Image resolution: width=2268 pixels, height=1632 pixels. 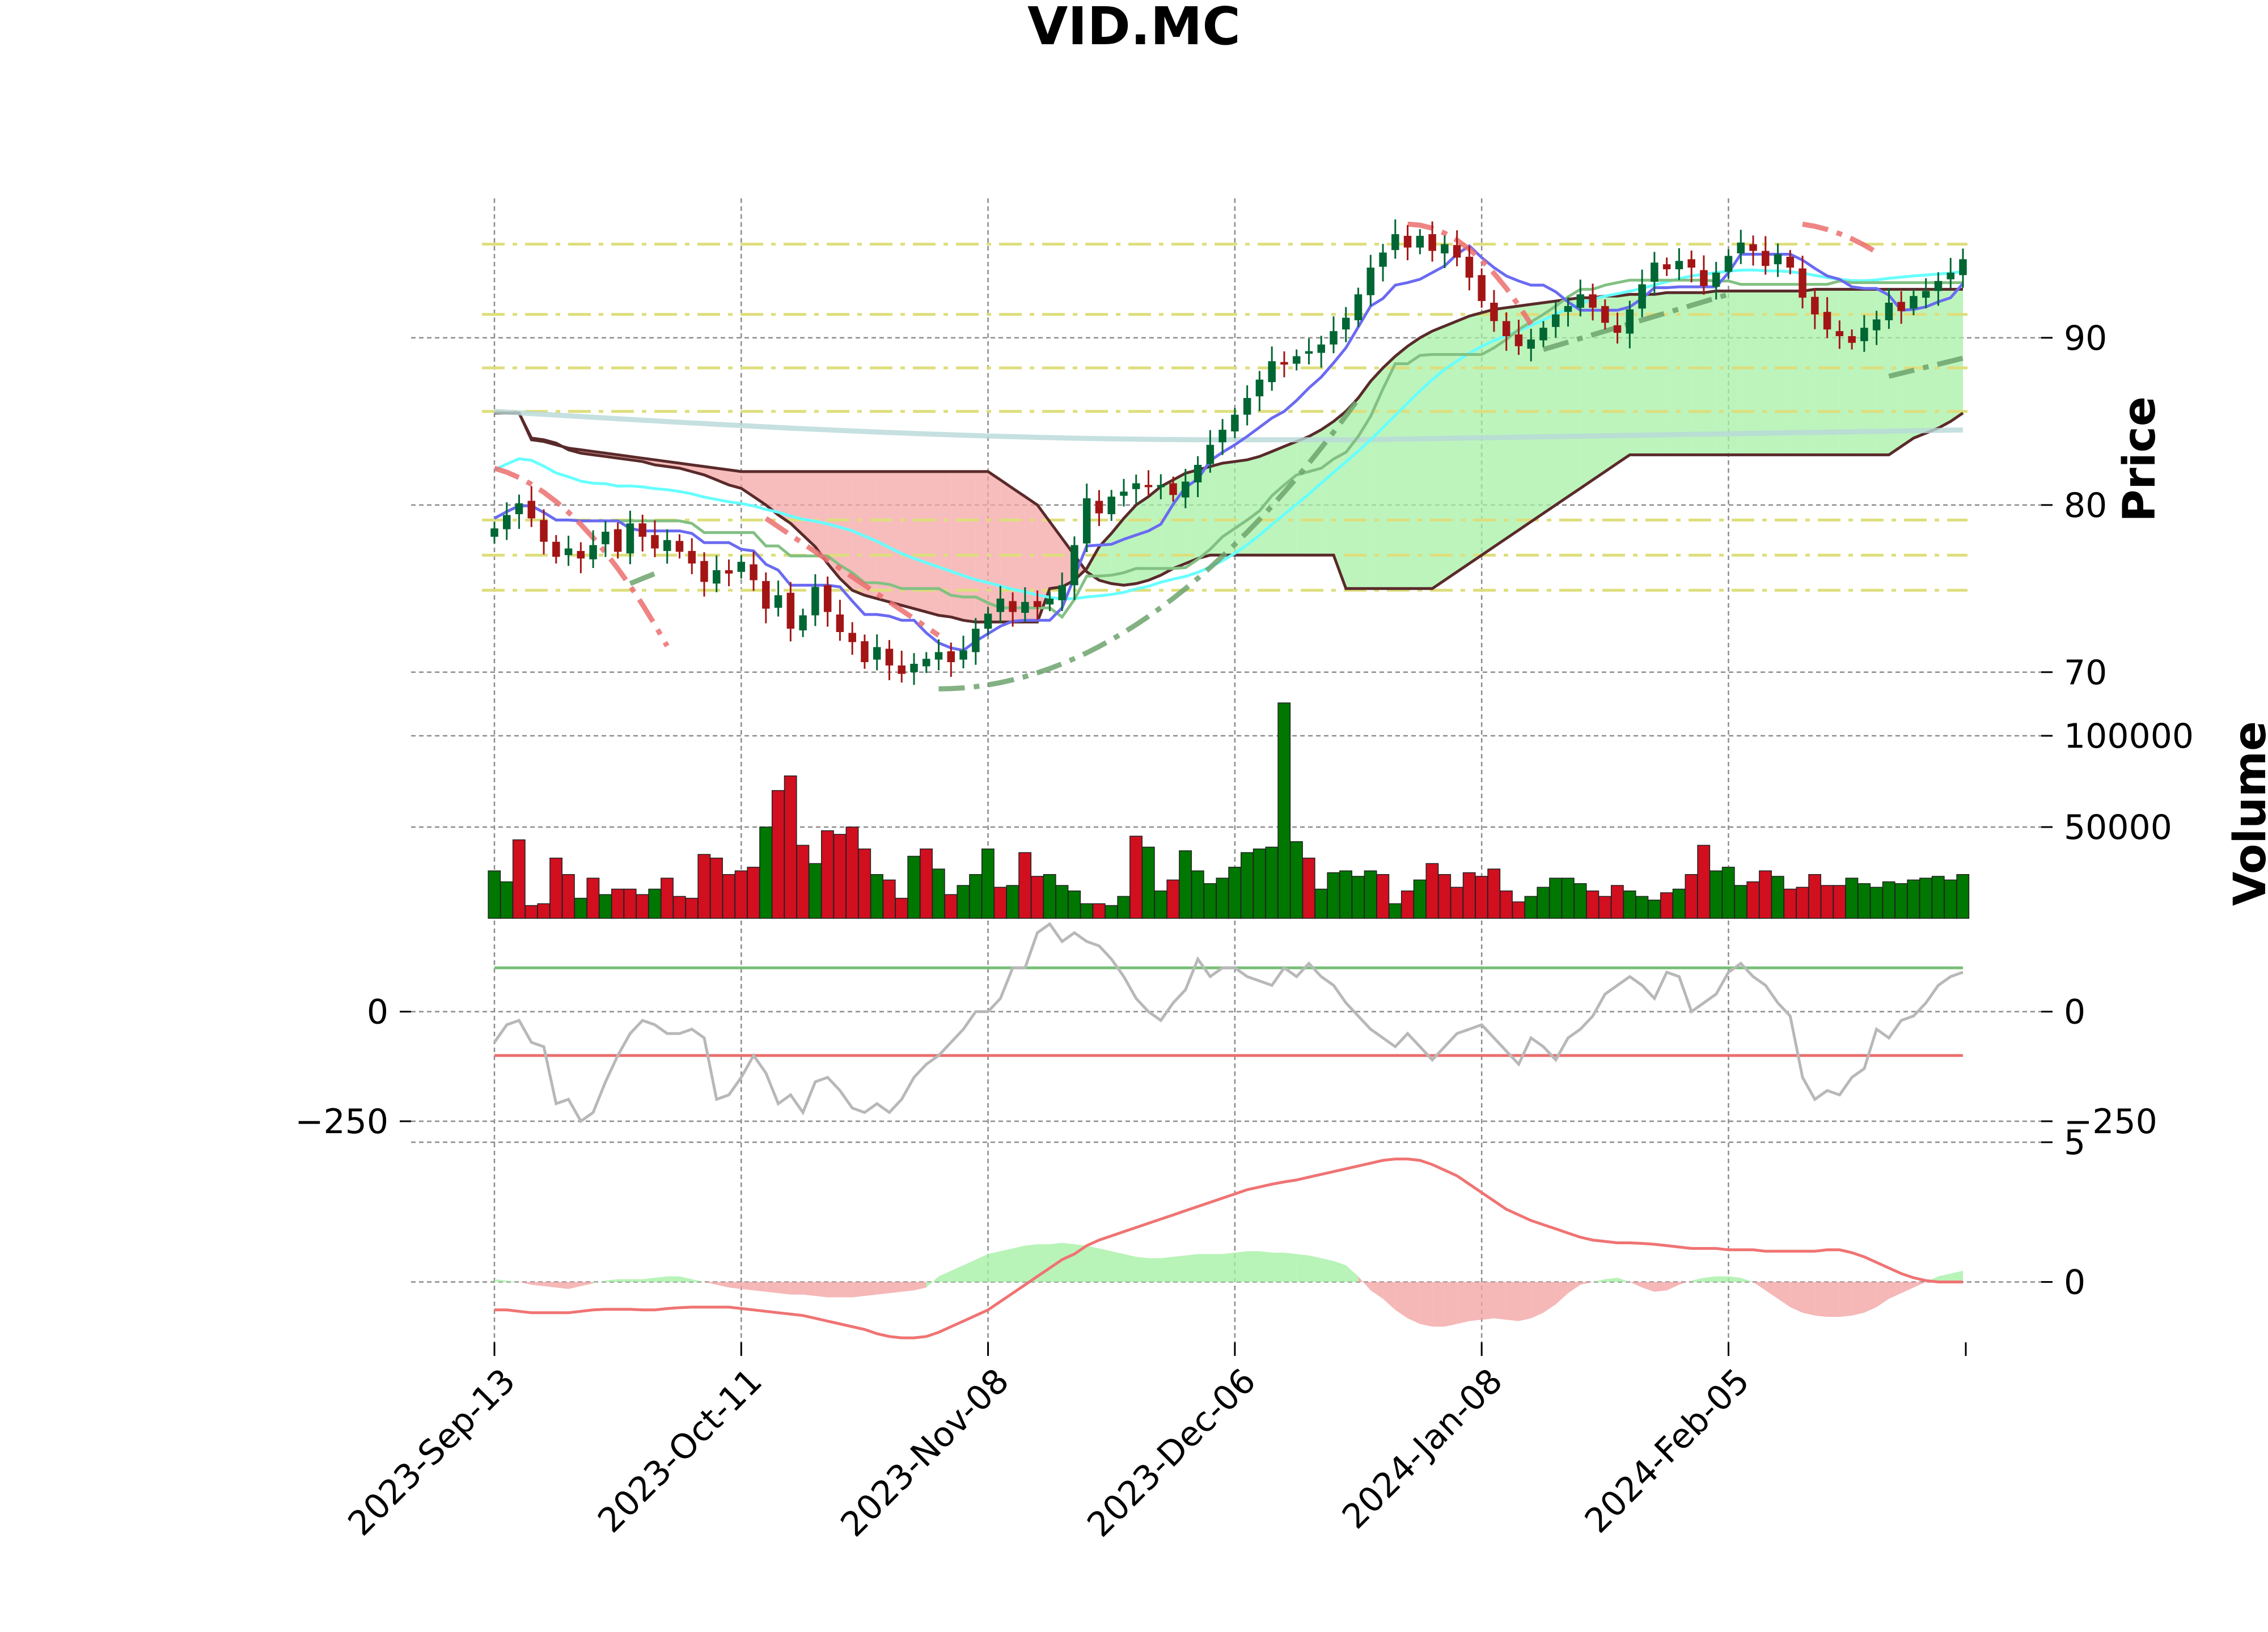 What do you see at coordinates (2118, 827) in the screenshot?
I see `y-tick-label: 50000` at bounding box center [2118, 827].